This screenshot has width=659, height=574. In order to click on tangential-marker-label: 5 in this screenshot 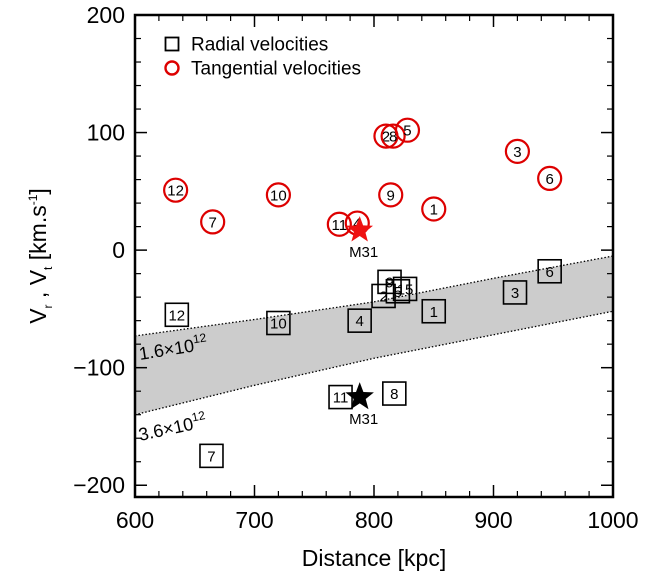, I will do `click(407, 131)`.